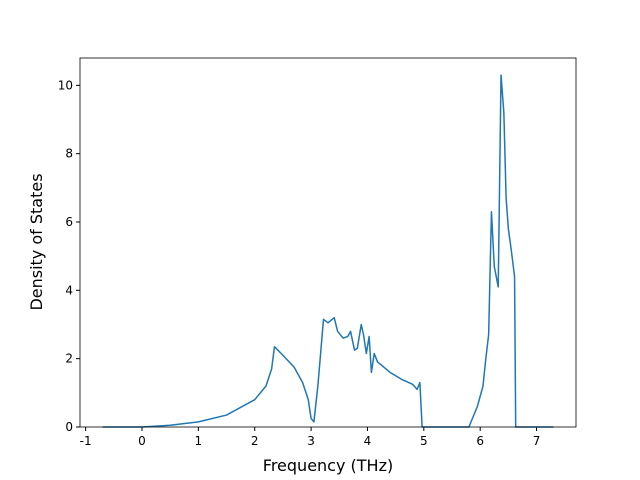  What do you see at coordinates (69, 290) in the screenshot?
I see `y-tick-label: 4` at bounding box center [69, 290].